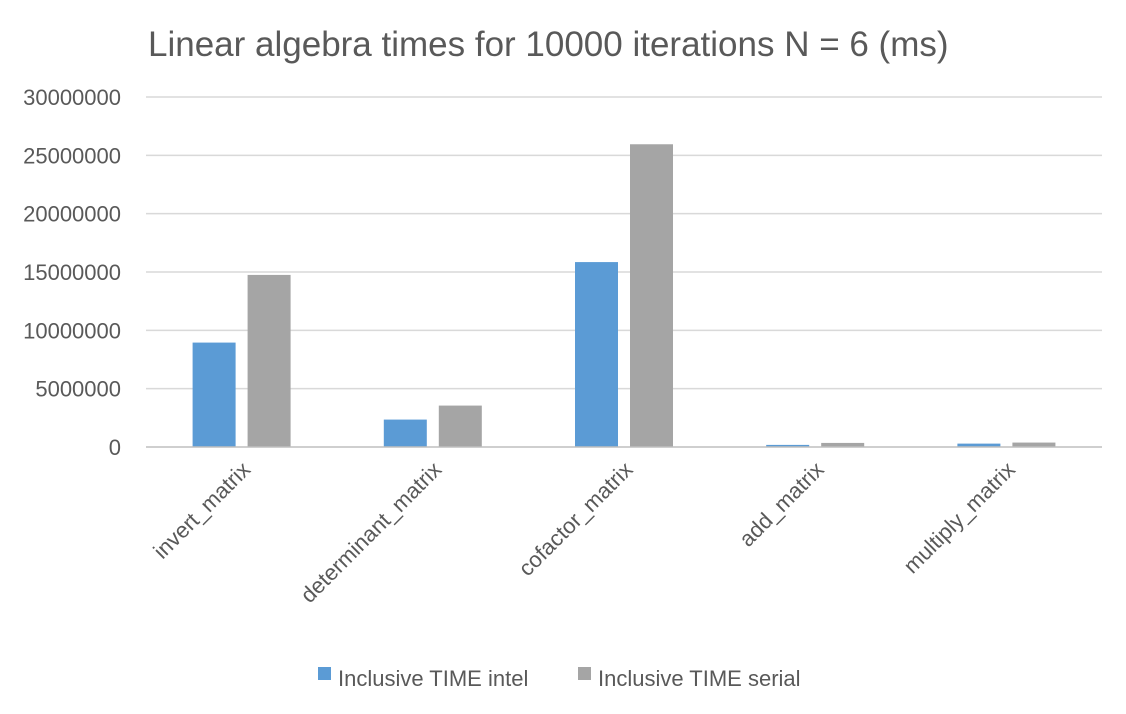  What do you see at coordinates (72, 330) in the screenshot?
I see `y-tick-label: 10000000` at bounding box center [72, 330].